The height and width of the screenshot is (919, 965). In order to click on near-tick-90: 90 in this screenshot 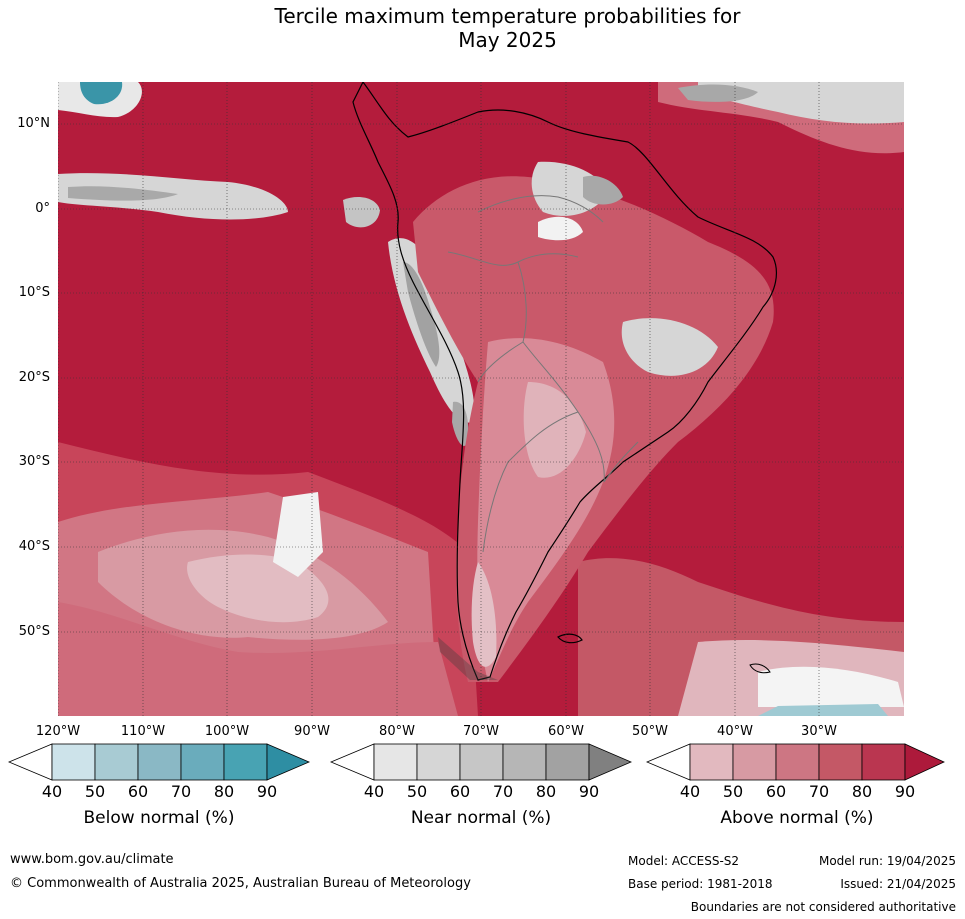, I will do `click(589, 791)`.